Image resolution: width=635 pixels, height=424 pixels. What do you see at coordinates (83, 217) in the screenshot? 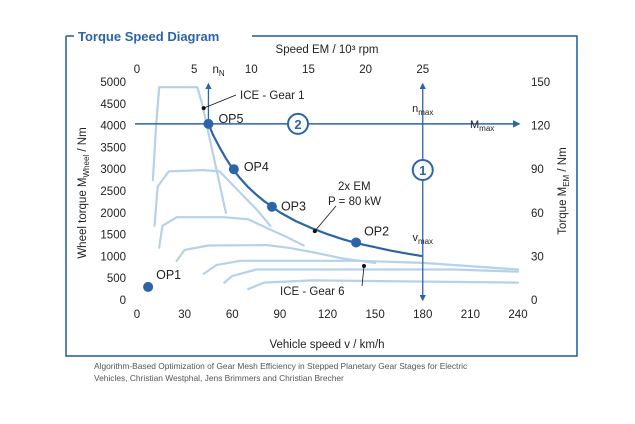
I see `left-axis-title-main: Wheel torque M` at bounding box center [83, 217].